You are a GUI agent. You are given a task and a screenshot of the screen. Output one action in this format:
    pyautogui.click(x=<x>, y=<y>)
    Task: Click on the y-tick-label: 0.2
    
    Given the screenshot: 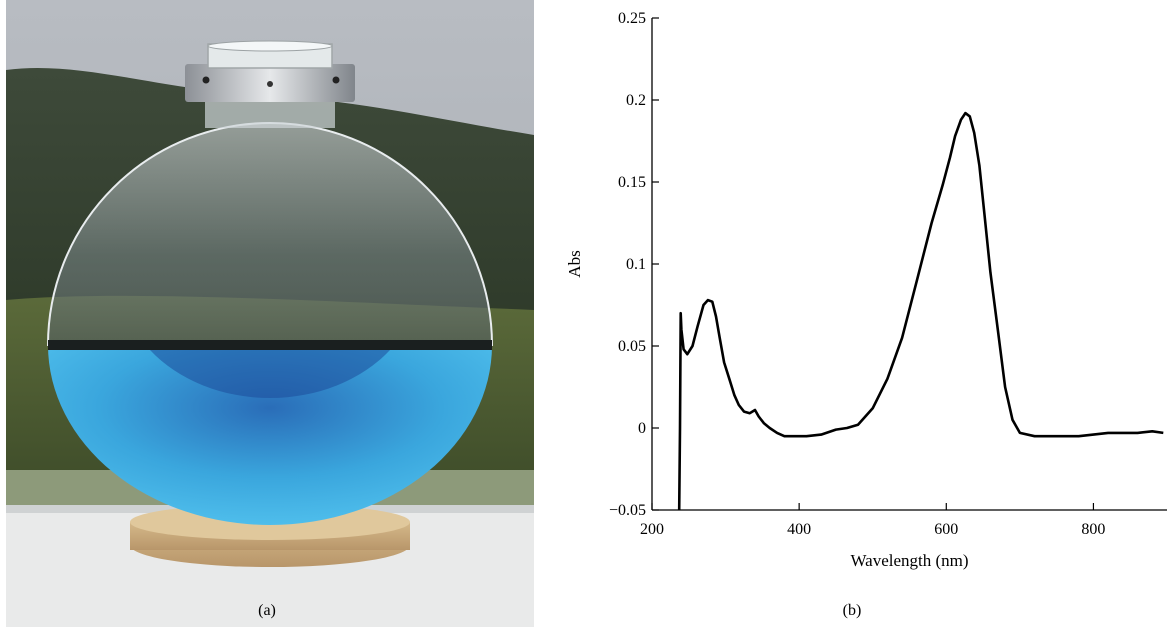 What is the action you would take?
    pyautogui.click(x=636, y=100)
    